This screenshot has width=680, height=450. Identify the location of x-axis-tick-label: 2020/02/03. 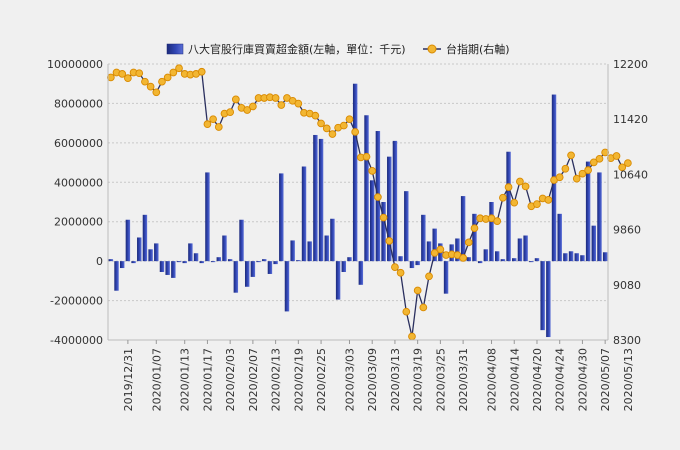
(230, 379).